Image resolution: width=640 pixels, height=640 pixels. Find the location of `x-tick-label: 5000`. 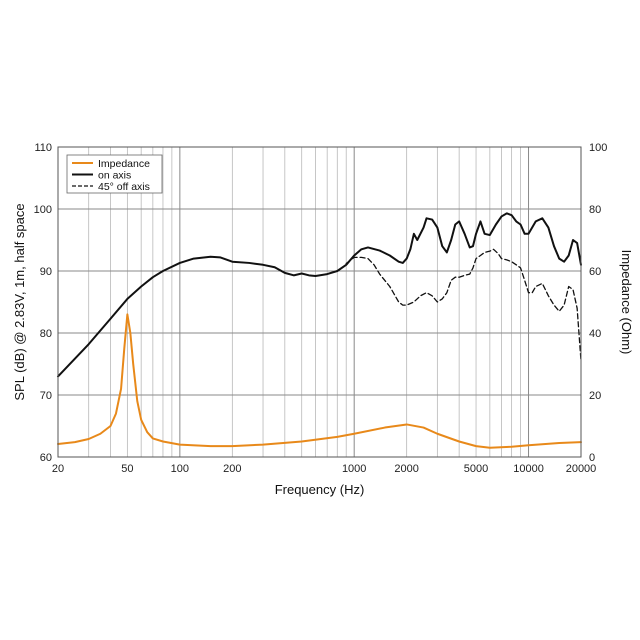

x-tick-label: 5000 is located at coordinates (476, 469).